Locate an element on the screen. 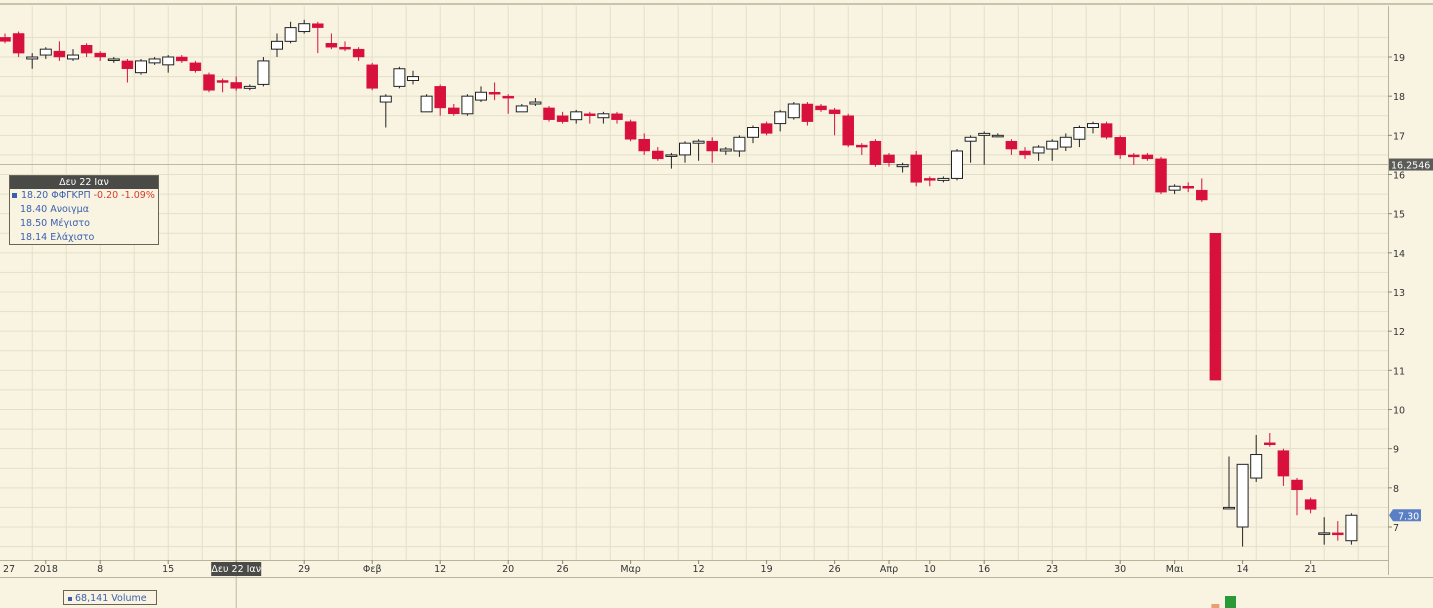  volume-swatch-icon is located at coordinates (70, 598).